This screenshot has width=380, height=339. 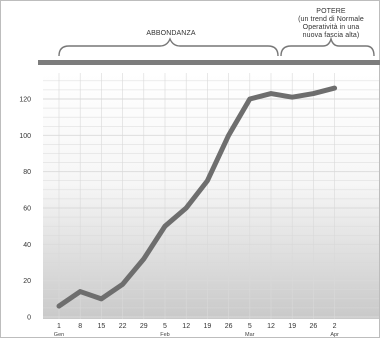 I want to click on x-tick-label: 8, so click(x=80, y=326).